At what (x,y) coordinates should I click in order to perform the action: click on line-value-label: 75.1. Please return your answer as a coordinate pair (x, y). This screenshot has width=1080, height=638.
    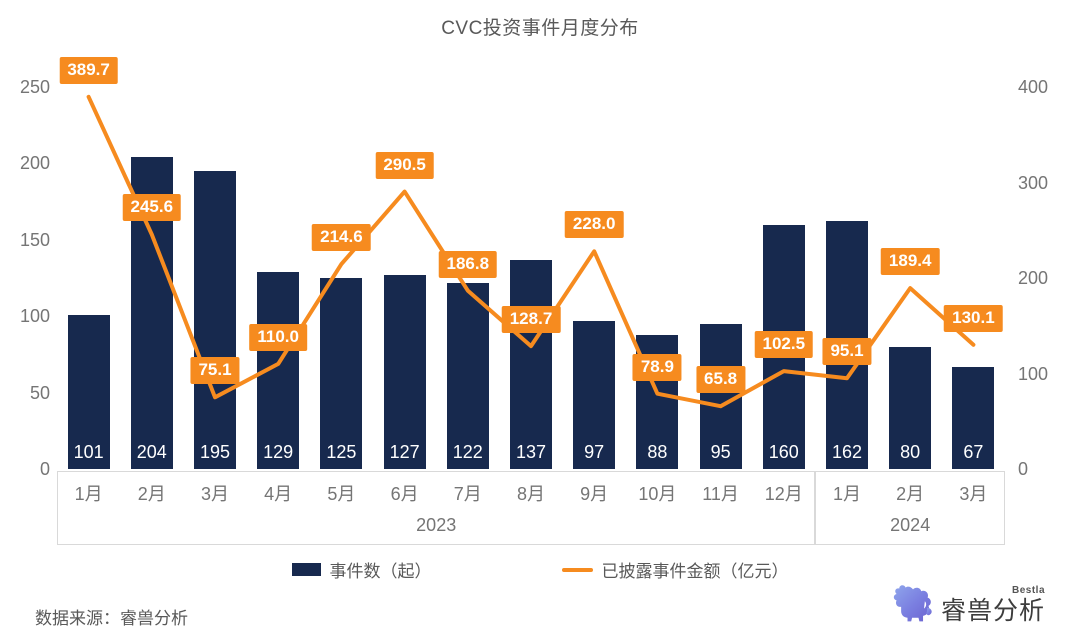
    Looking at the image, I should click on (215, 371).